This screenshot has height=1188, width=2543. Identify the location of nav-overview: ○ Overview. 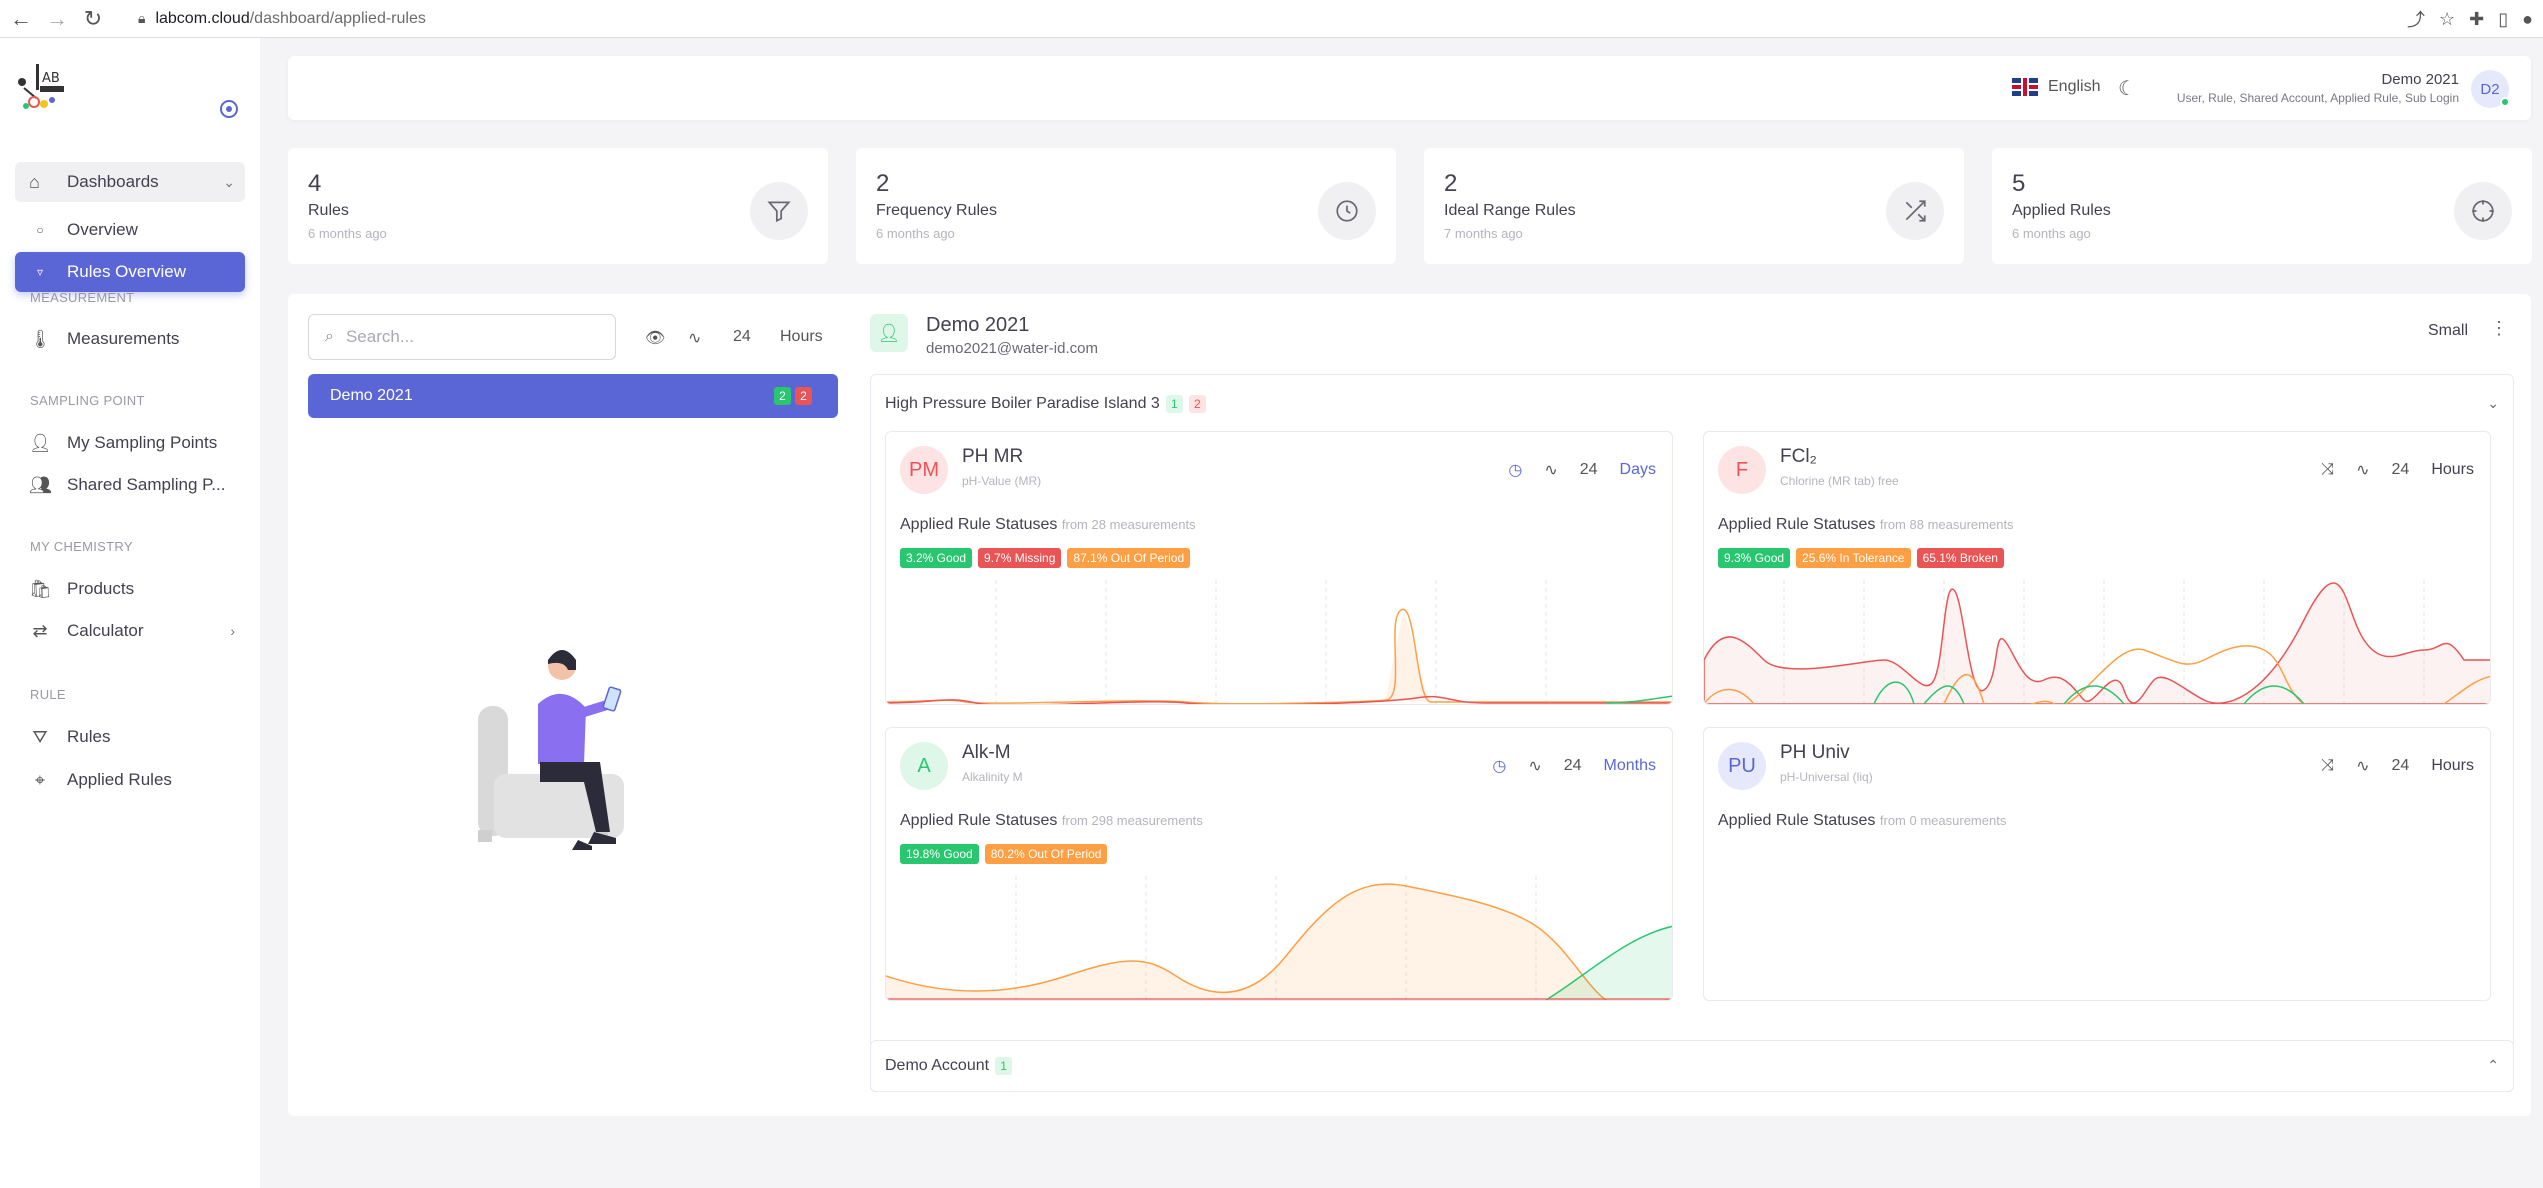
(130, 230).